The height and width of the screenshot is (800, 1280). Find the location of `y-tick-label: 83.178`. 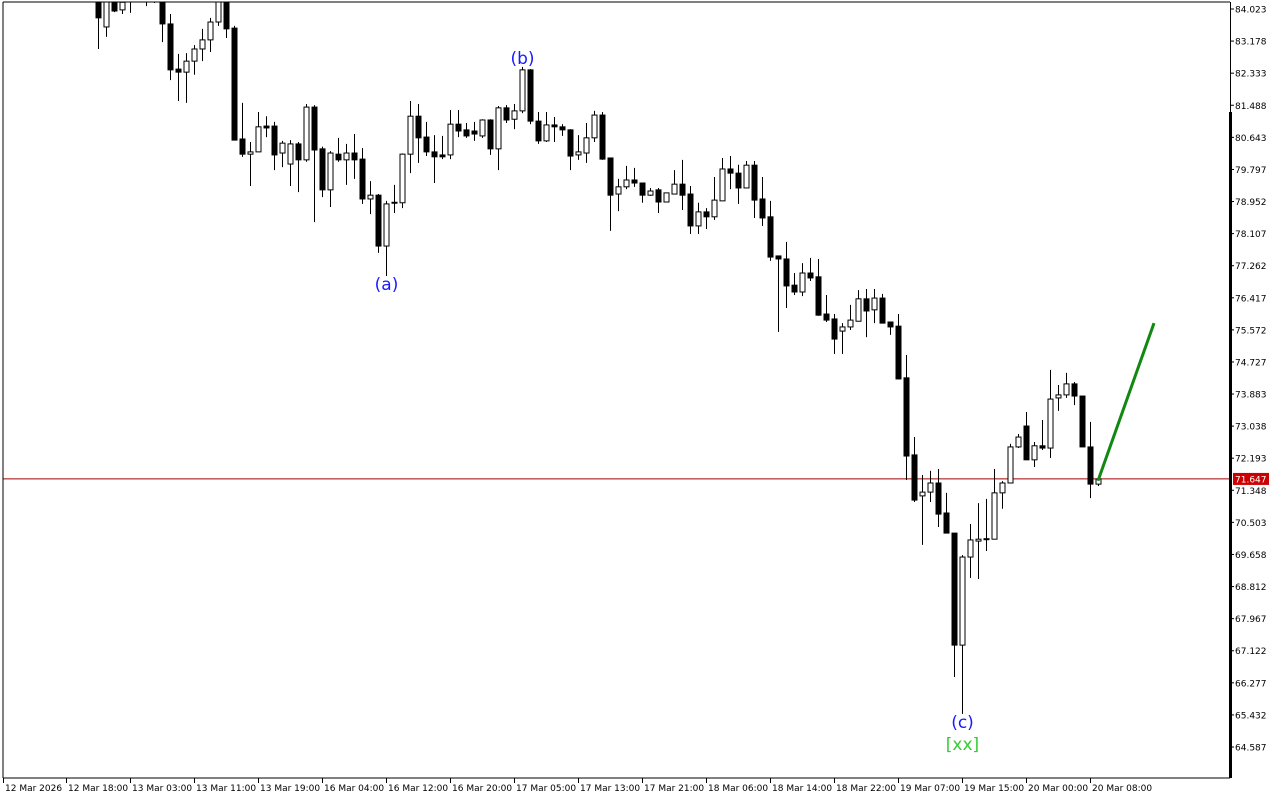

y-tick-label: 83.178 is located at coordinates (1251, 43).